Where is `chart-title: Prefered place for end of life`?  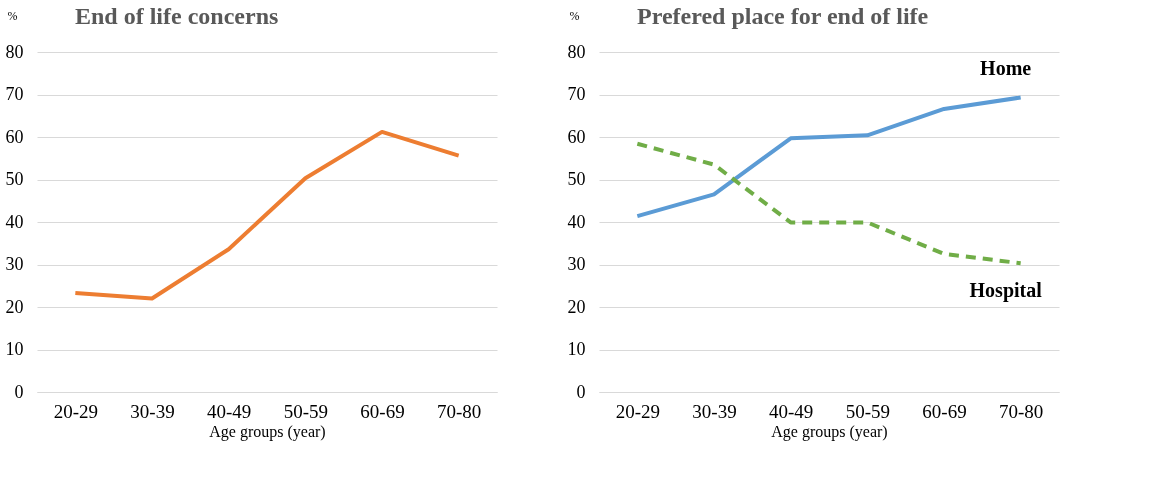
chart-title: Prefered place for end of life is located at coordinates (783, 16).